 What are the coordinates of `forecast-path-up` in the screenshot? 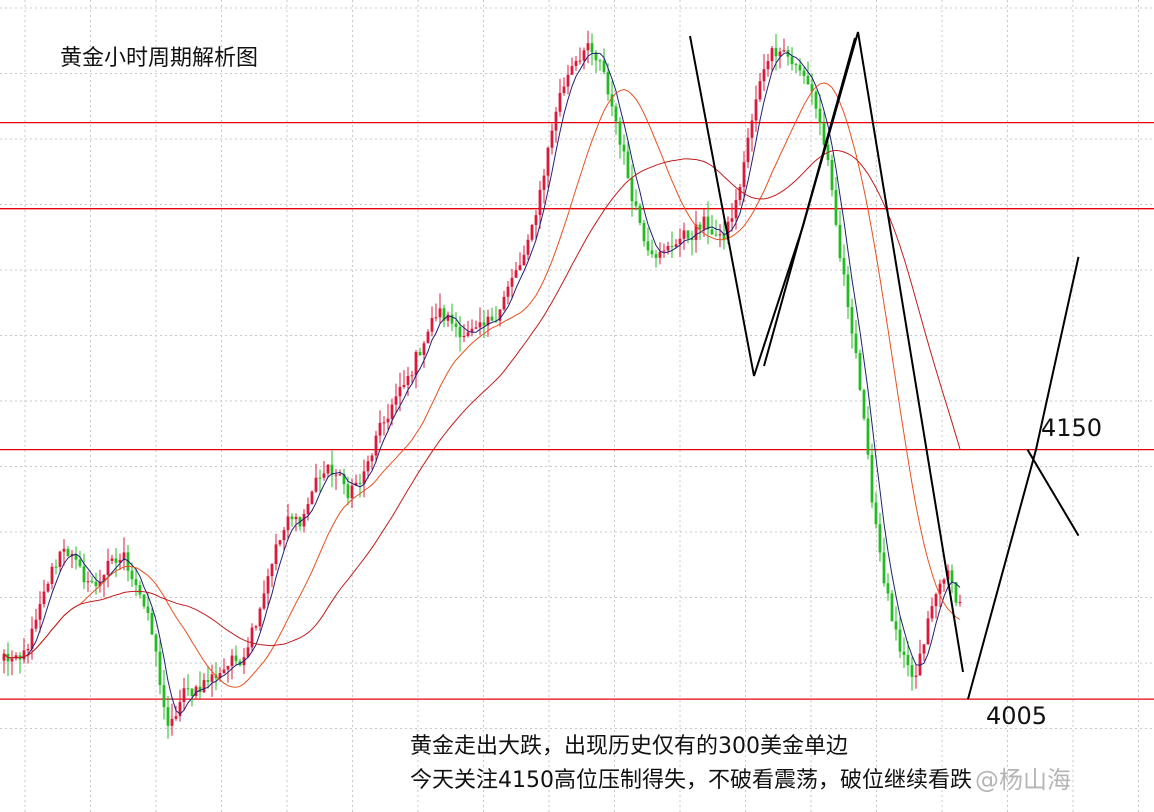 It's located at (1023, 478).